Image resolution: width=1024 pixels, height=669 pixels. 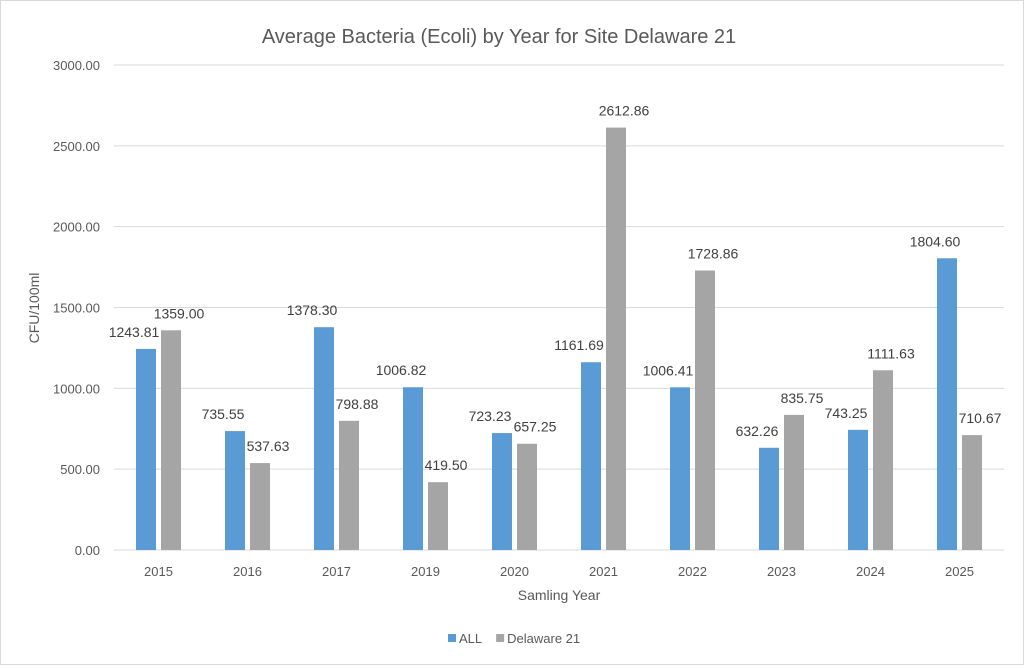 What do you see at coordinates (247, 571) in the screenshot?
I see `x-tick-label: 2016` at bounding box center [247, 571].